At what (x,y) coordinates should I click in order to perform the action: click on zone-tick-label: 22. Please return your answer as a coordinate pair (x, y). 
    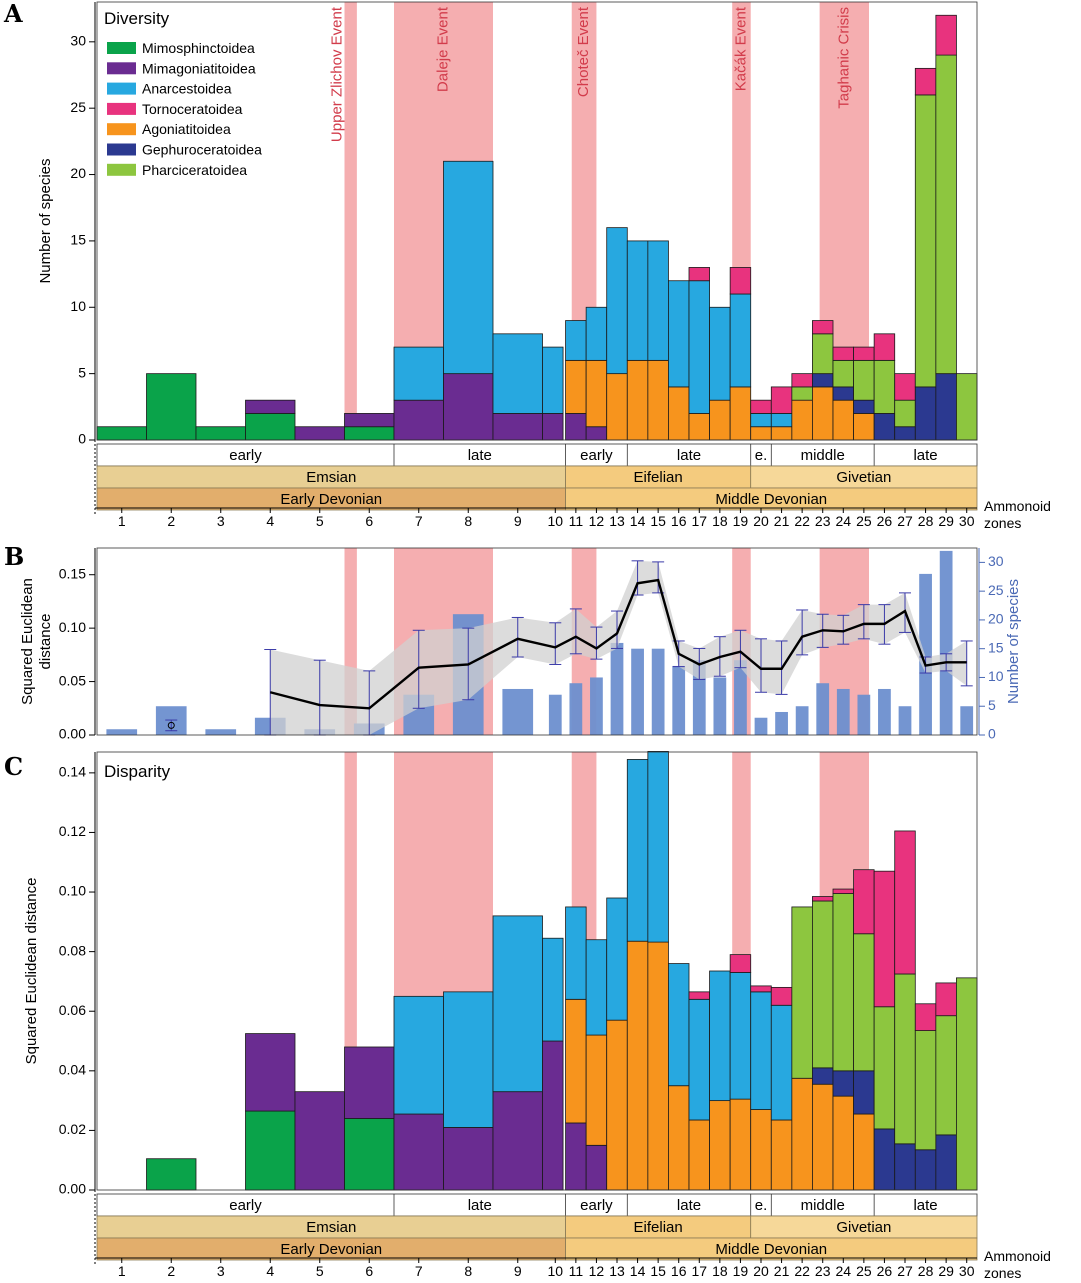
    Looking at the image, I should click on (802, 521).